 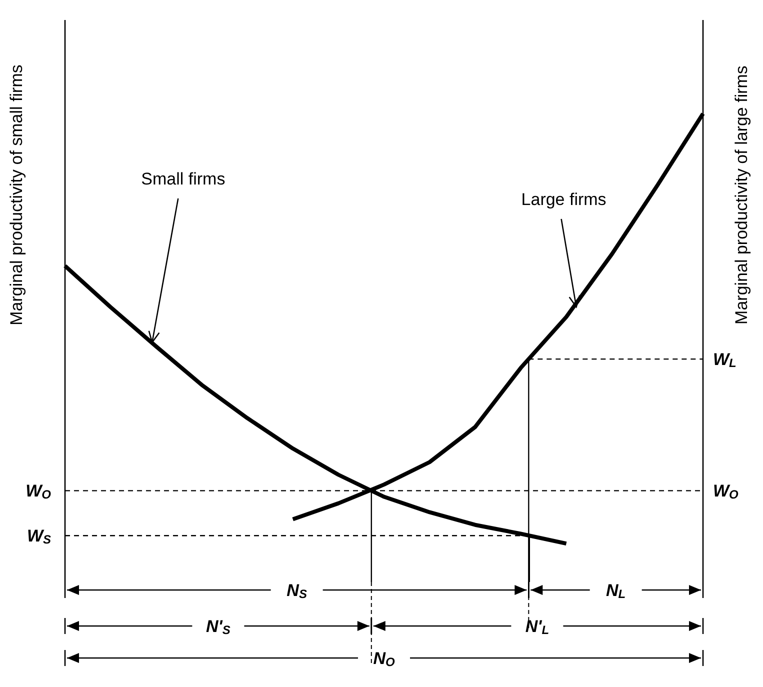 I want to click on text: N$_{O}$, so click(x=384, y=659).